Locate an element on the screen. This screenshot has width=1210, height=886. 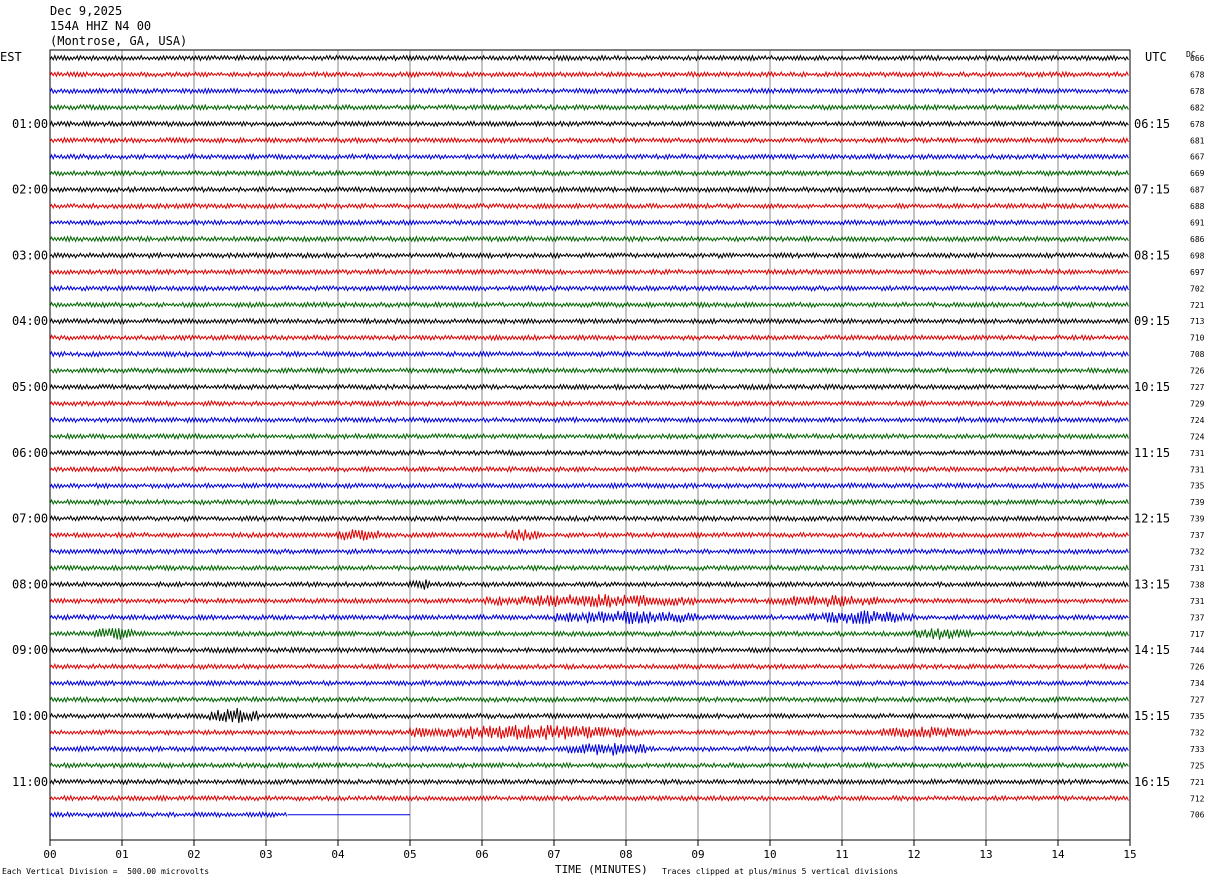
right-hour-label: 13:15 is located at coordinates (1152, 584).